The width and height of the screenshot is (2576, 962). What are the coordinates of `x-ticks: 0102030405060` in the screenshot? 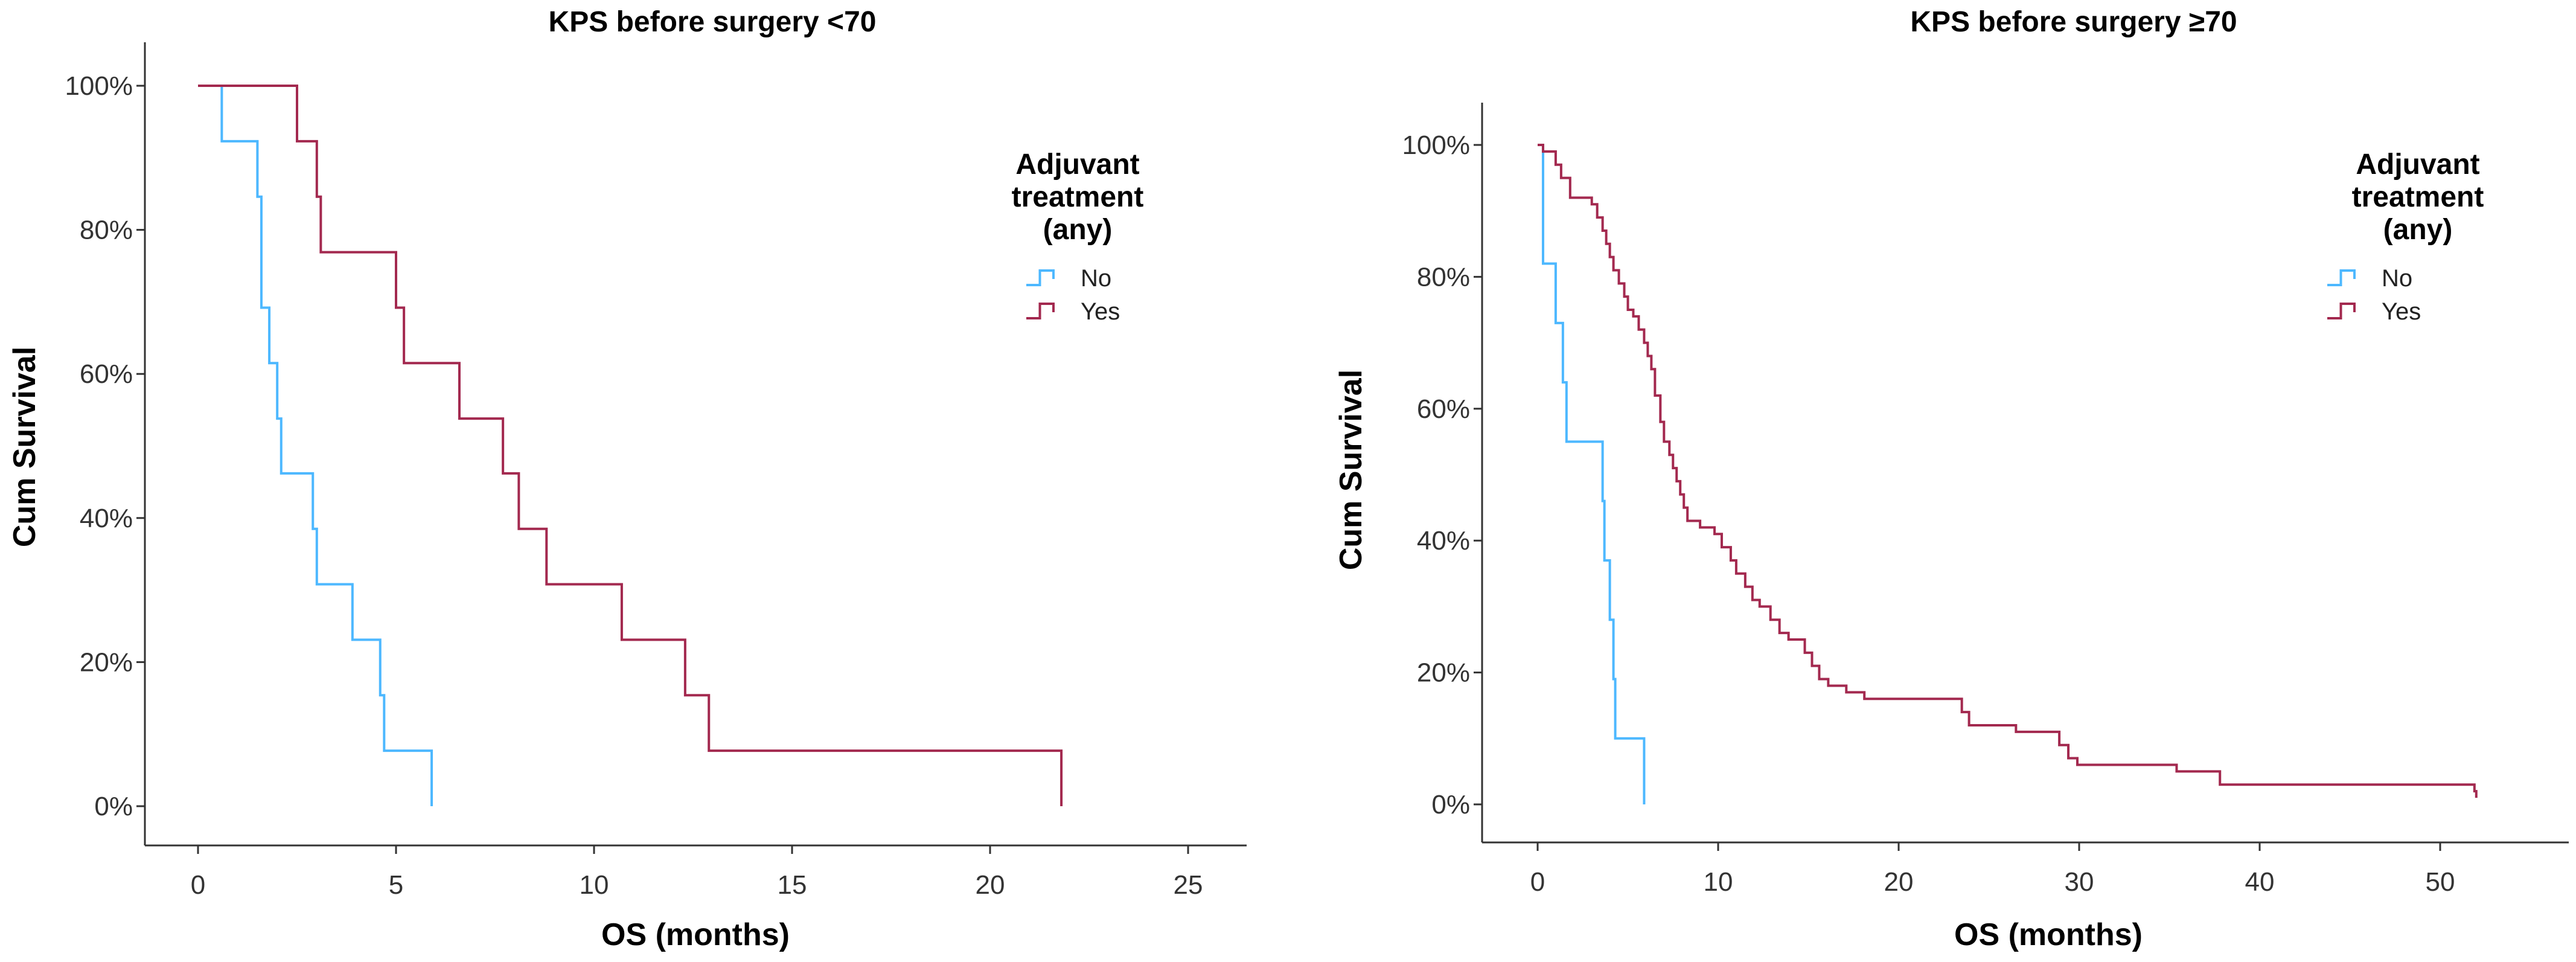 It's located at (1993, 869).